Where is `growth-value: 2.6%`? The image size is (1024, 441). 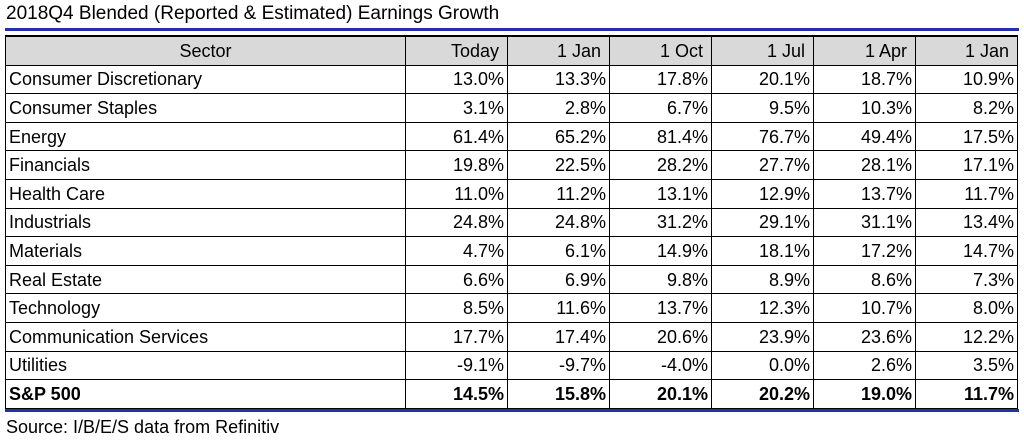
growth-value: 2.6% is located at coordinates (864, 365).